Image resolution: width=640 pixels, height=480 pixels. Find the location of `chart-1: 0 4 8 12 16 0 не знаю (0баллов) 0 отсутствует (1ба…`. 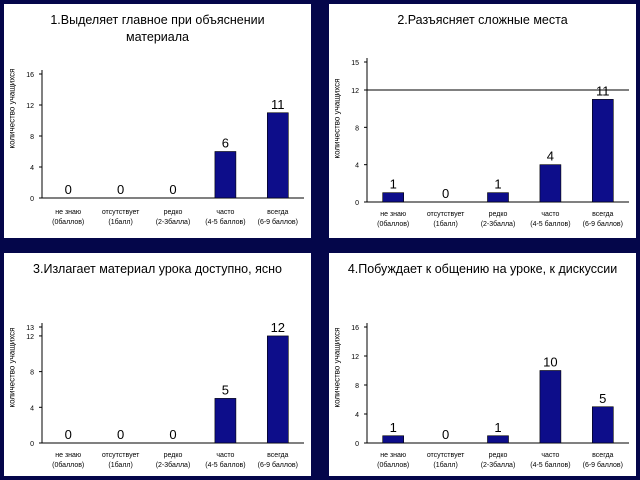

chart-1: 0 4 8 12 16 0 не знаю (0баллов) 0 отсутствует (1ба… is located at coordinates (165, 148).